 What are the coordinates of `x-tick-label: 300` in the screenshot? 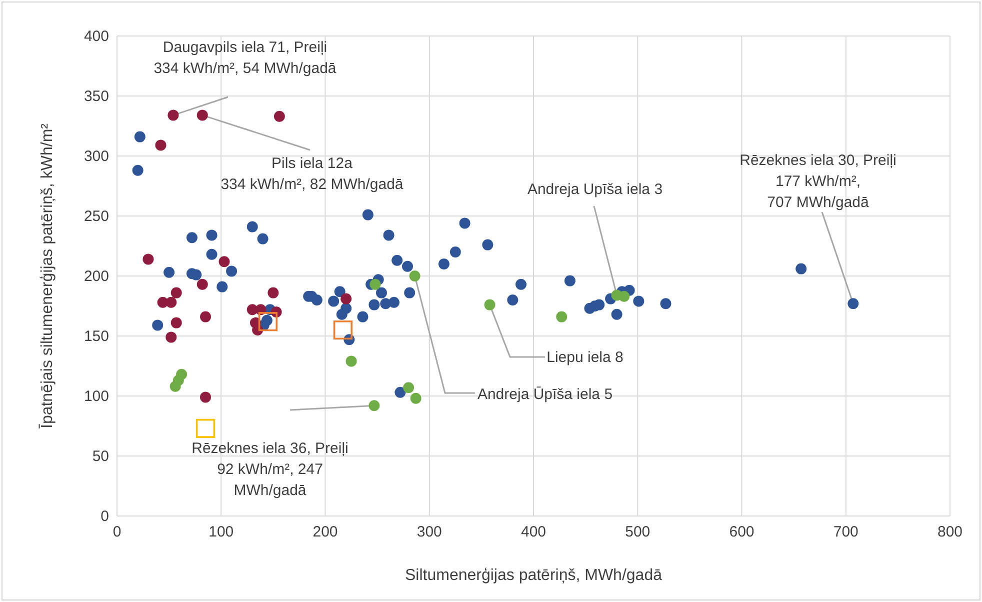 It's located at (429, 532).